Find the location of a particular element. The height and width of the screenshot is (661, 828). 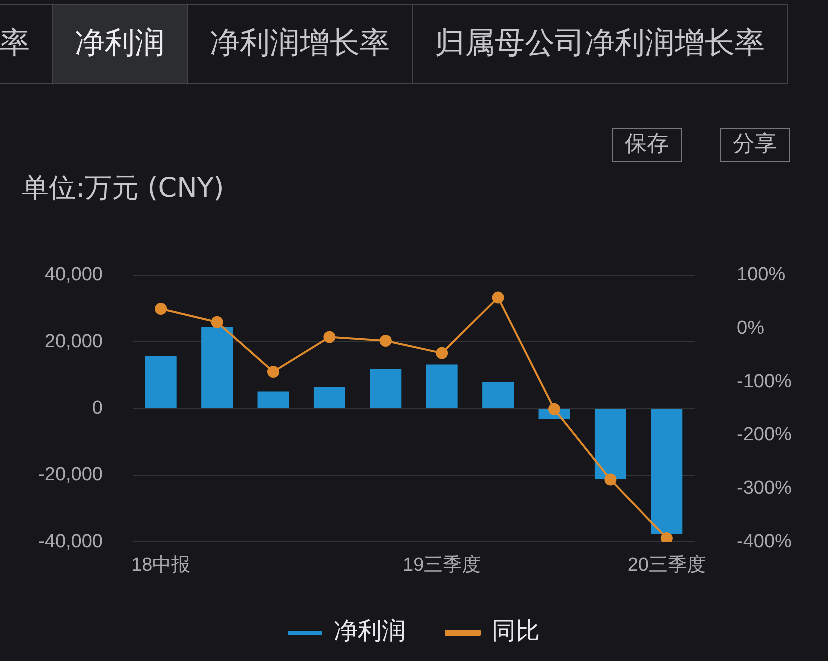

x-tick-label: 20三季度 is located at coordinates (667, 565).